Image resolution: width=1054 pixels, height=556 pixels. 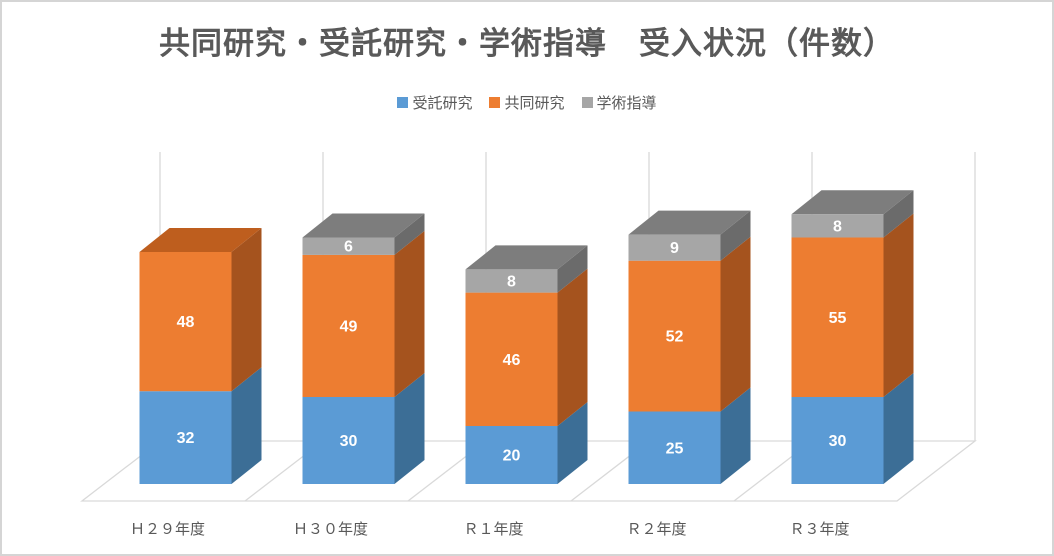 I want to click on data-label: 25, so click(x=675, y=448).